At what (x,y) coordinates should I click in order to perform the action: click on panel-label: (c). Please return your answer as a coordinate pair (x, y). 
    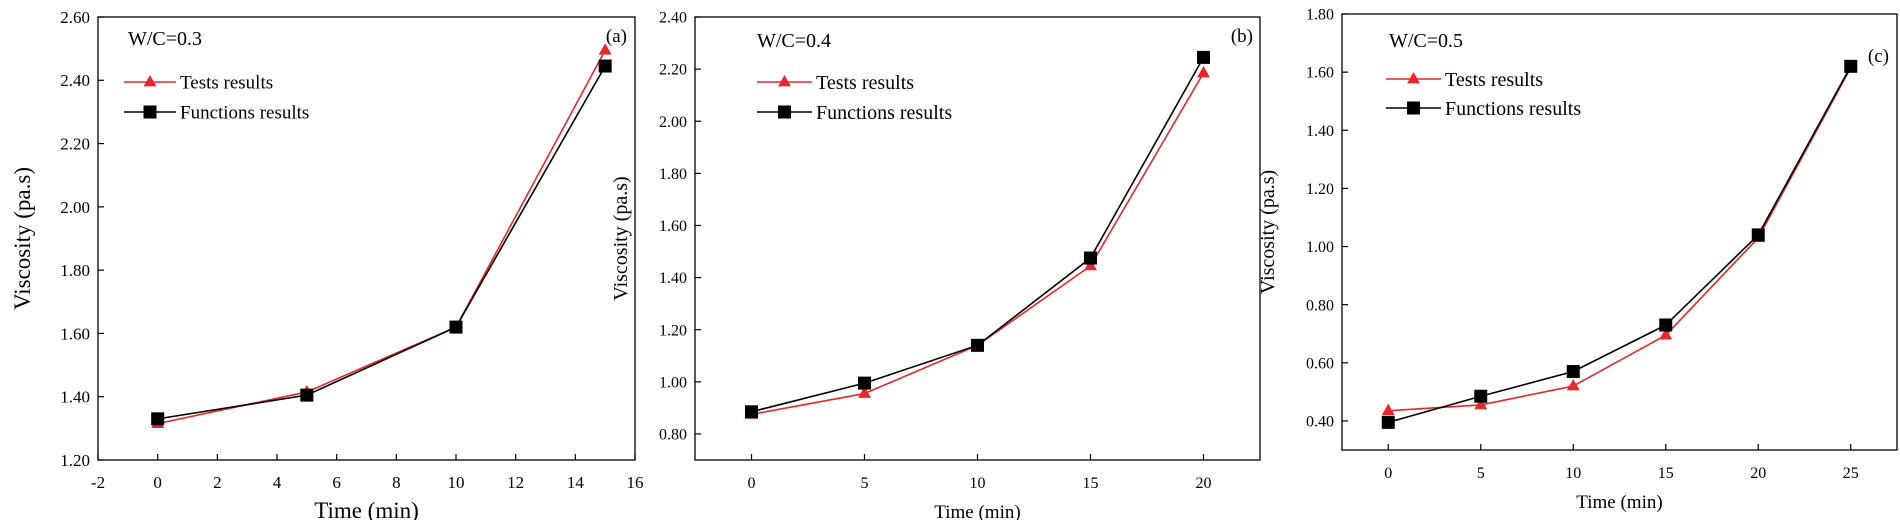
    Looking at the image, I should click on (1878, 56).